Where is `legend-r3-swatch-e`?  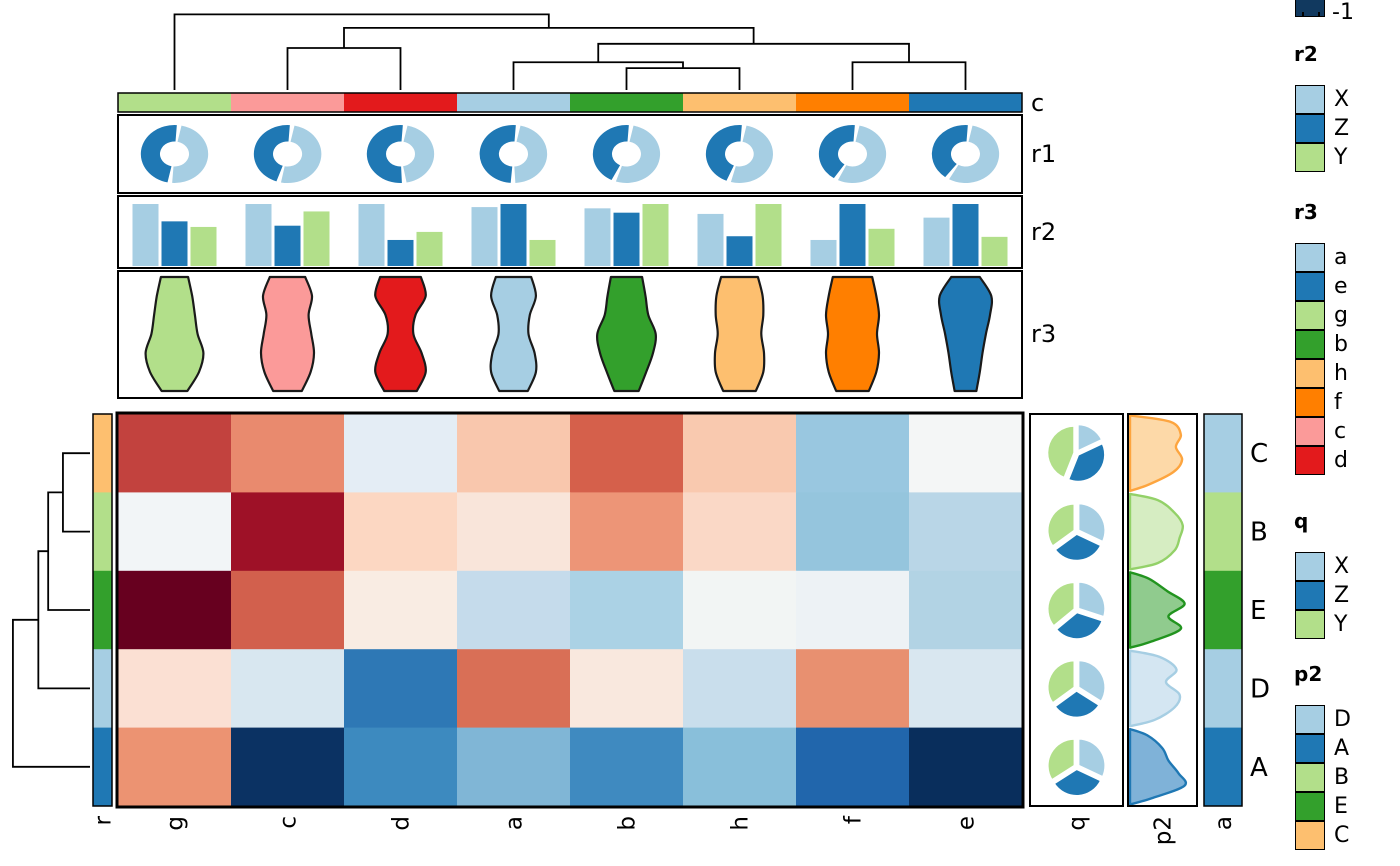
legend-r3-swatch-e is located at coordinates (1310, 286).